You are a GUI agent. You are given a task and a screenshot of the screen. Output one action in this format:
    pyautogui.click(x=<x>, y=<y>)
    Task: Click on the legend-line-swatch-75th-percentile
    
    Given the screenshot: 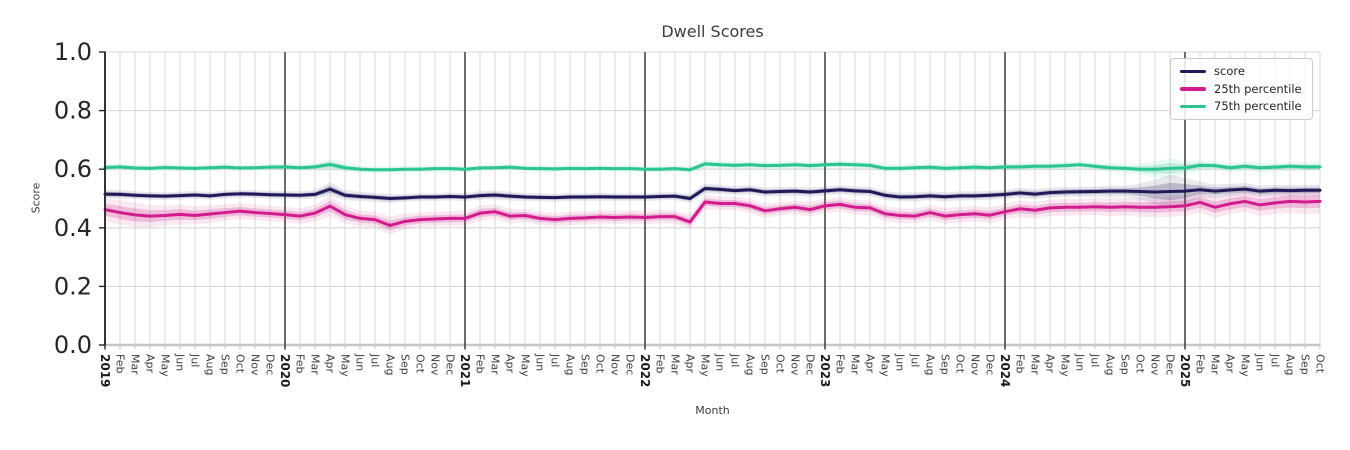 What is the action you would take?
    pyautogui.click(x=1193, y=106)
    